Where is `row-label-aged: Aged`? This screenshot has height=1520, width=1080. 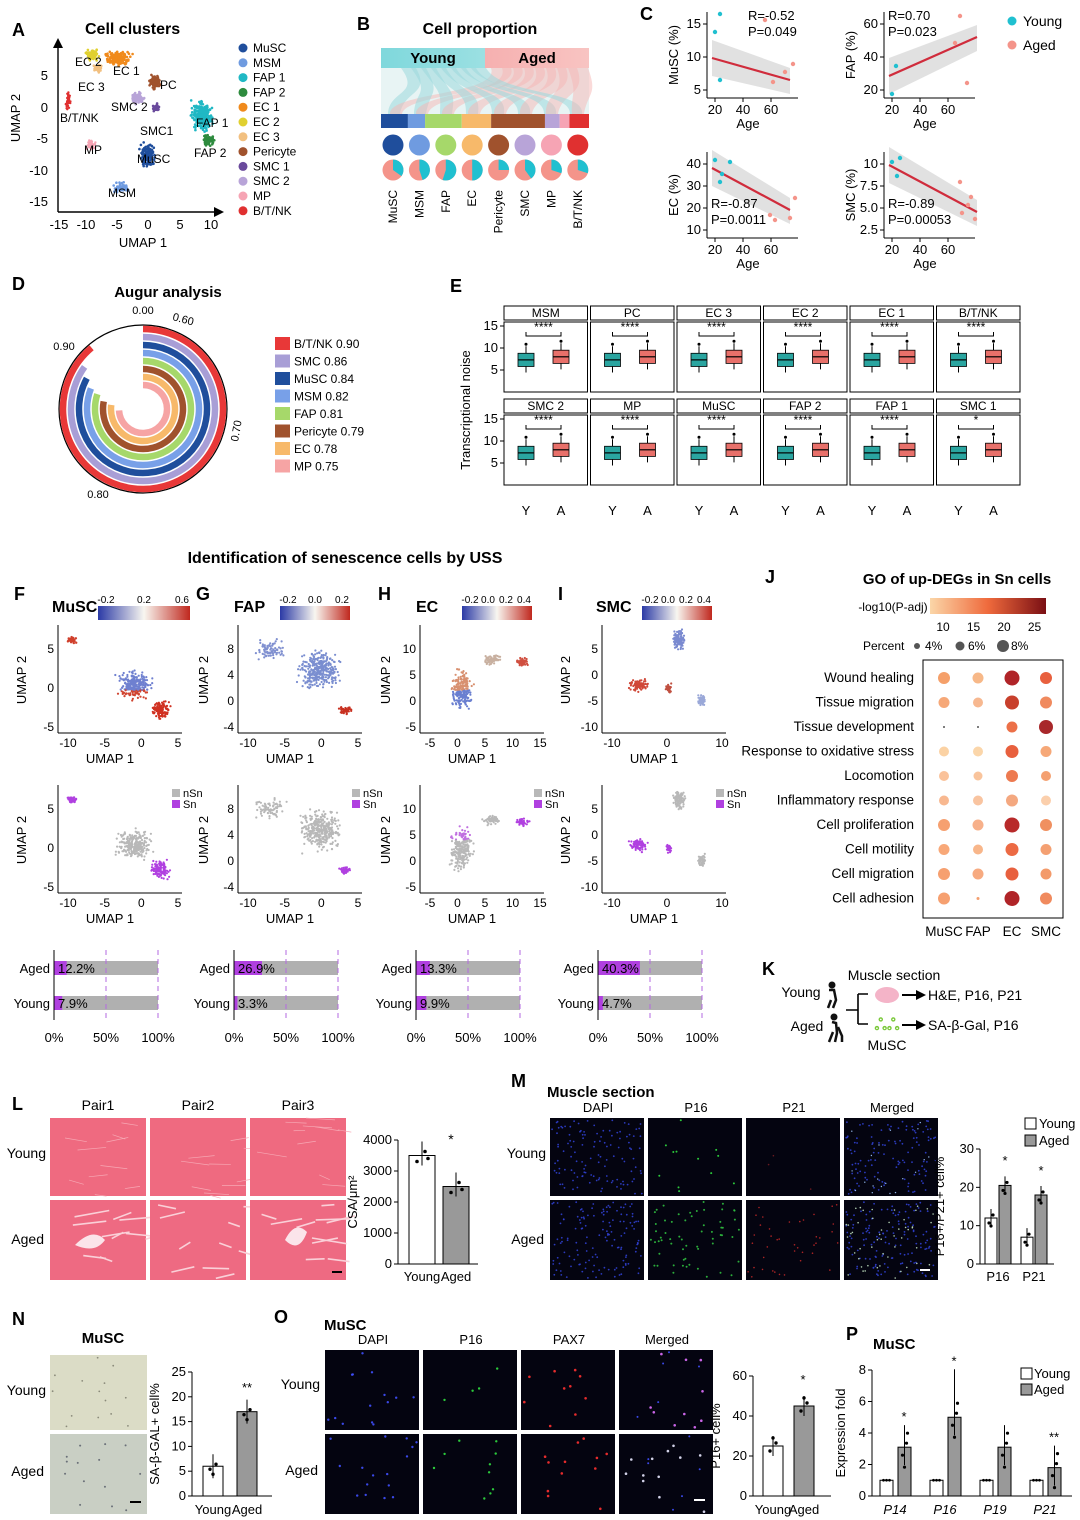
row-label-aged: Aged is located at coordinates (27, 1471).